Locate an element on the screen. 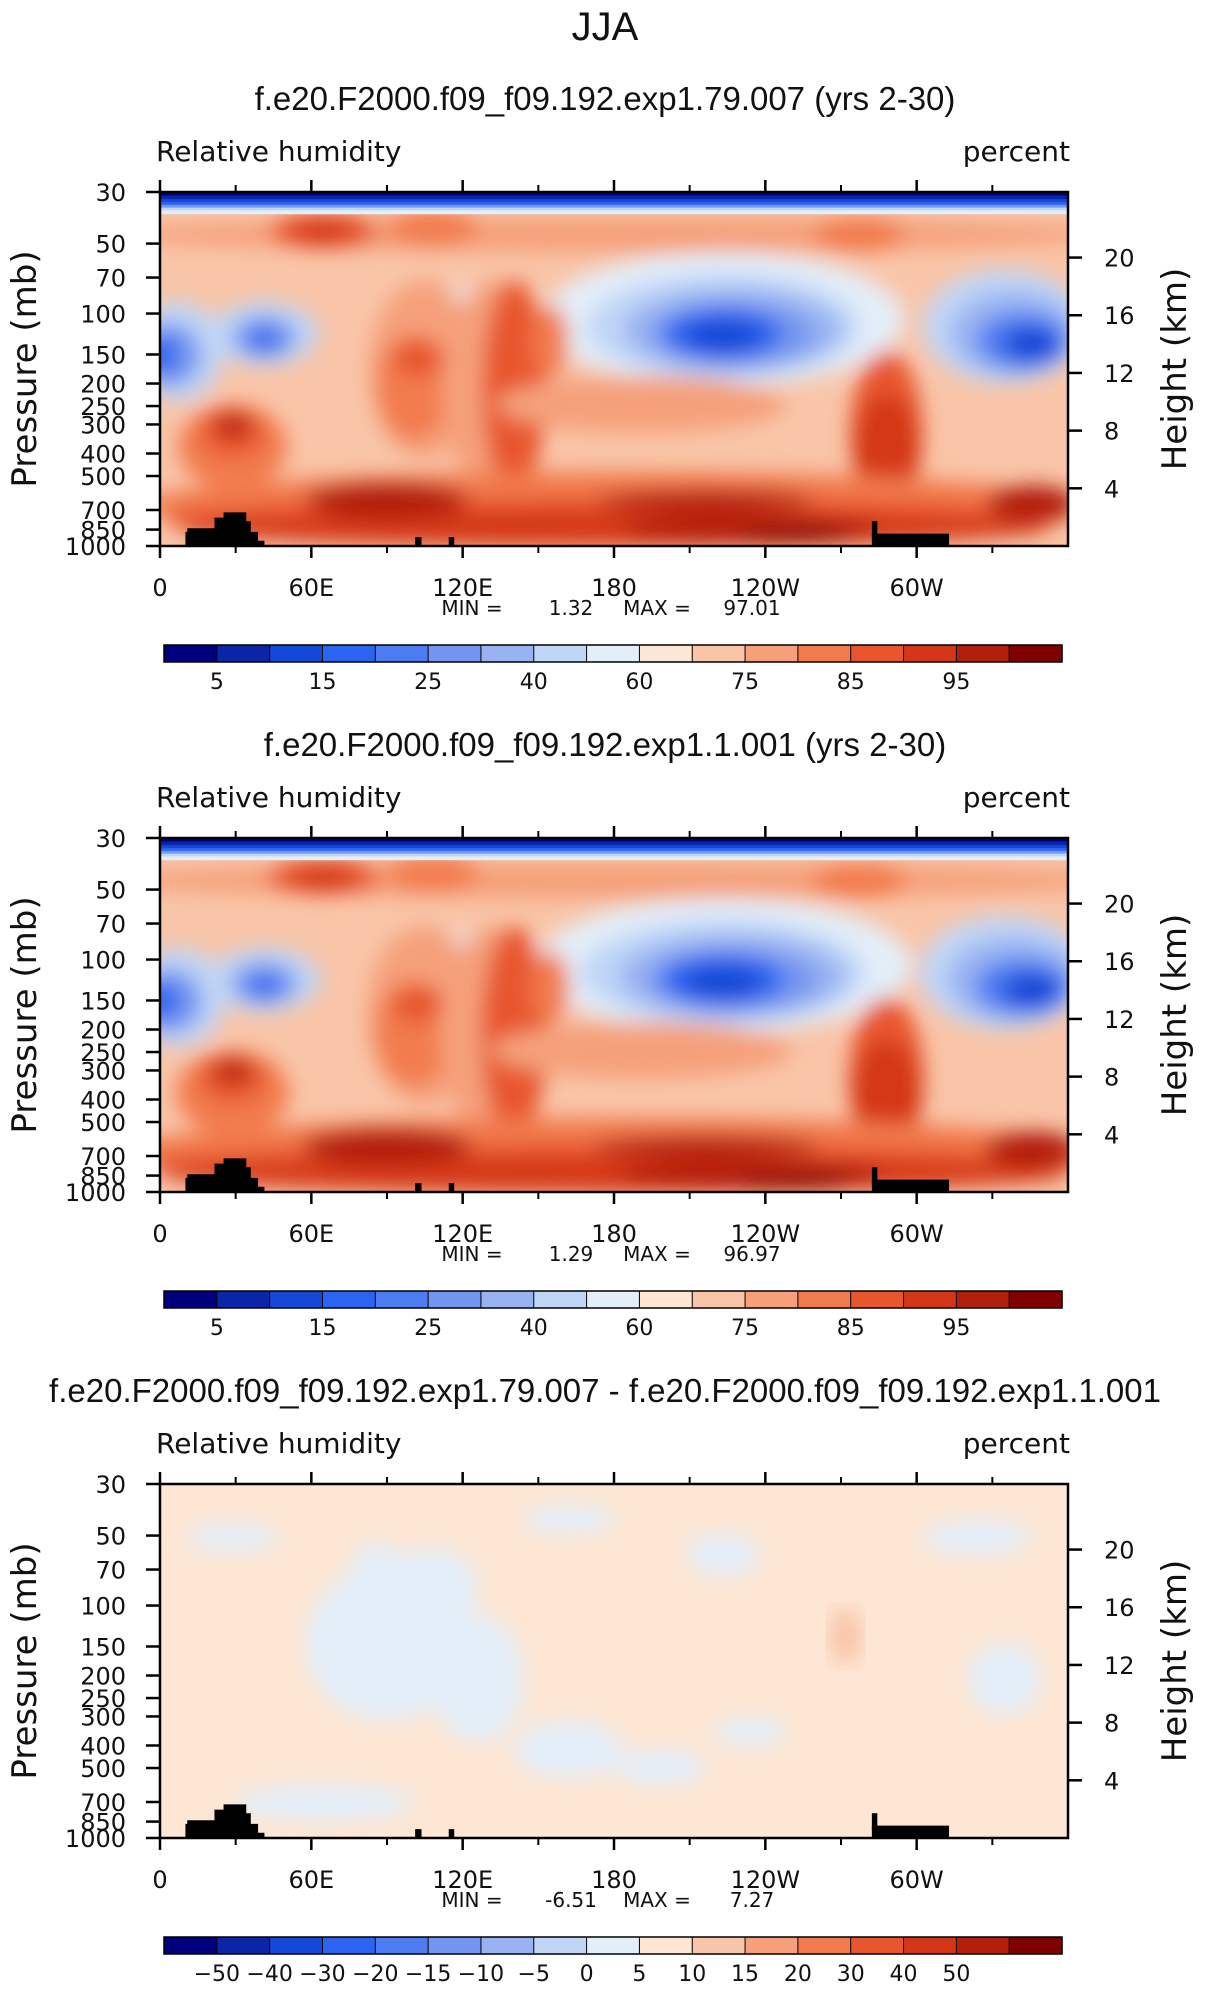 This screenshot has width=1210, height=1992. colorbar-label: 50 is located at coordinates (956, 1974).